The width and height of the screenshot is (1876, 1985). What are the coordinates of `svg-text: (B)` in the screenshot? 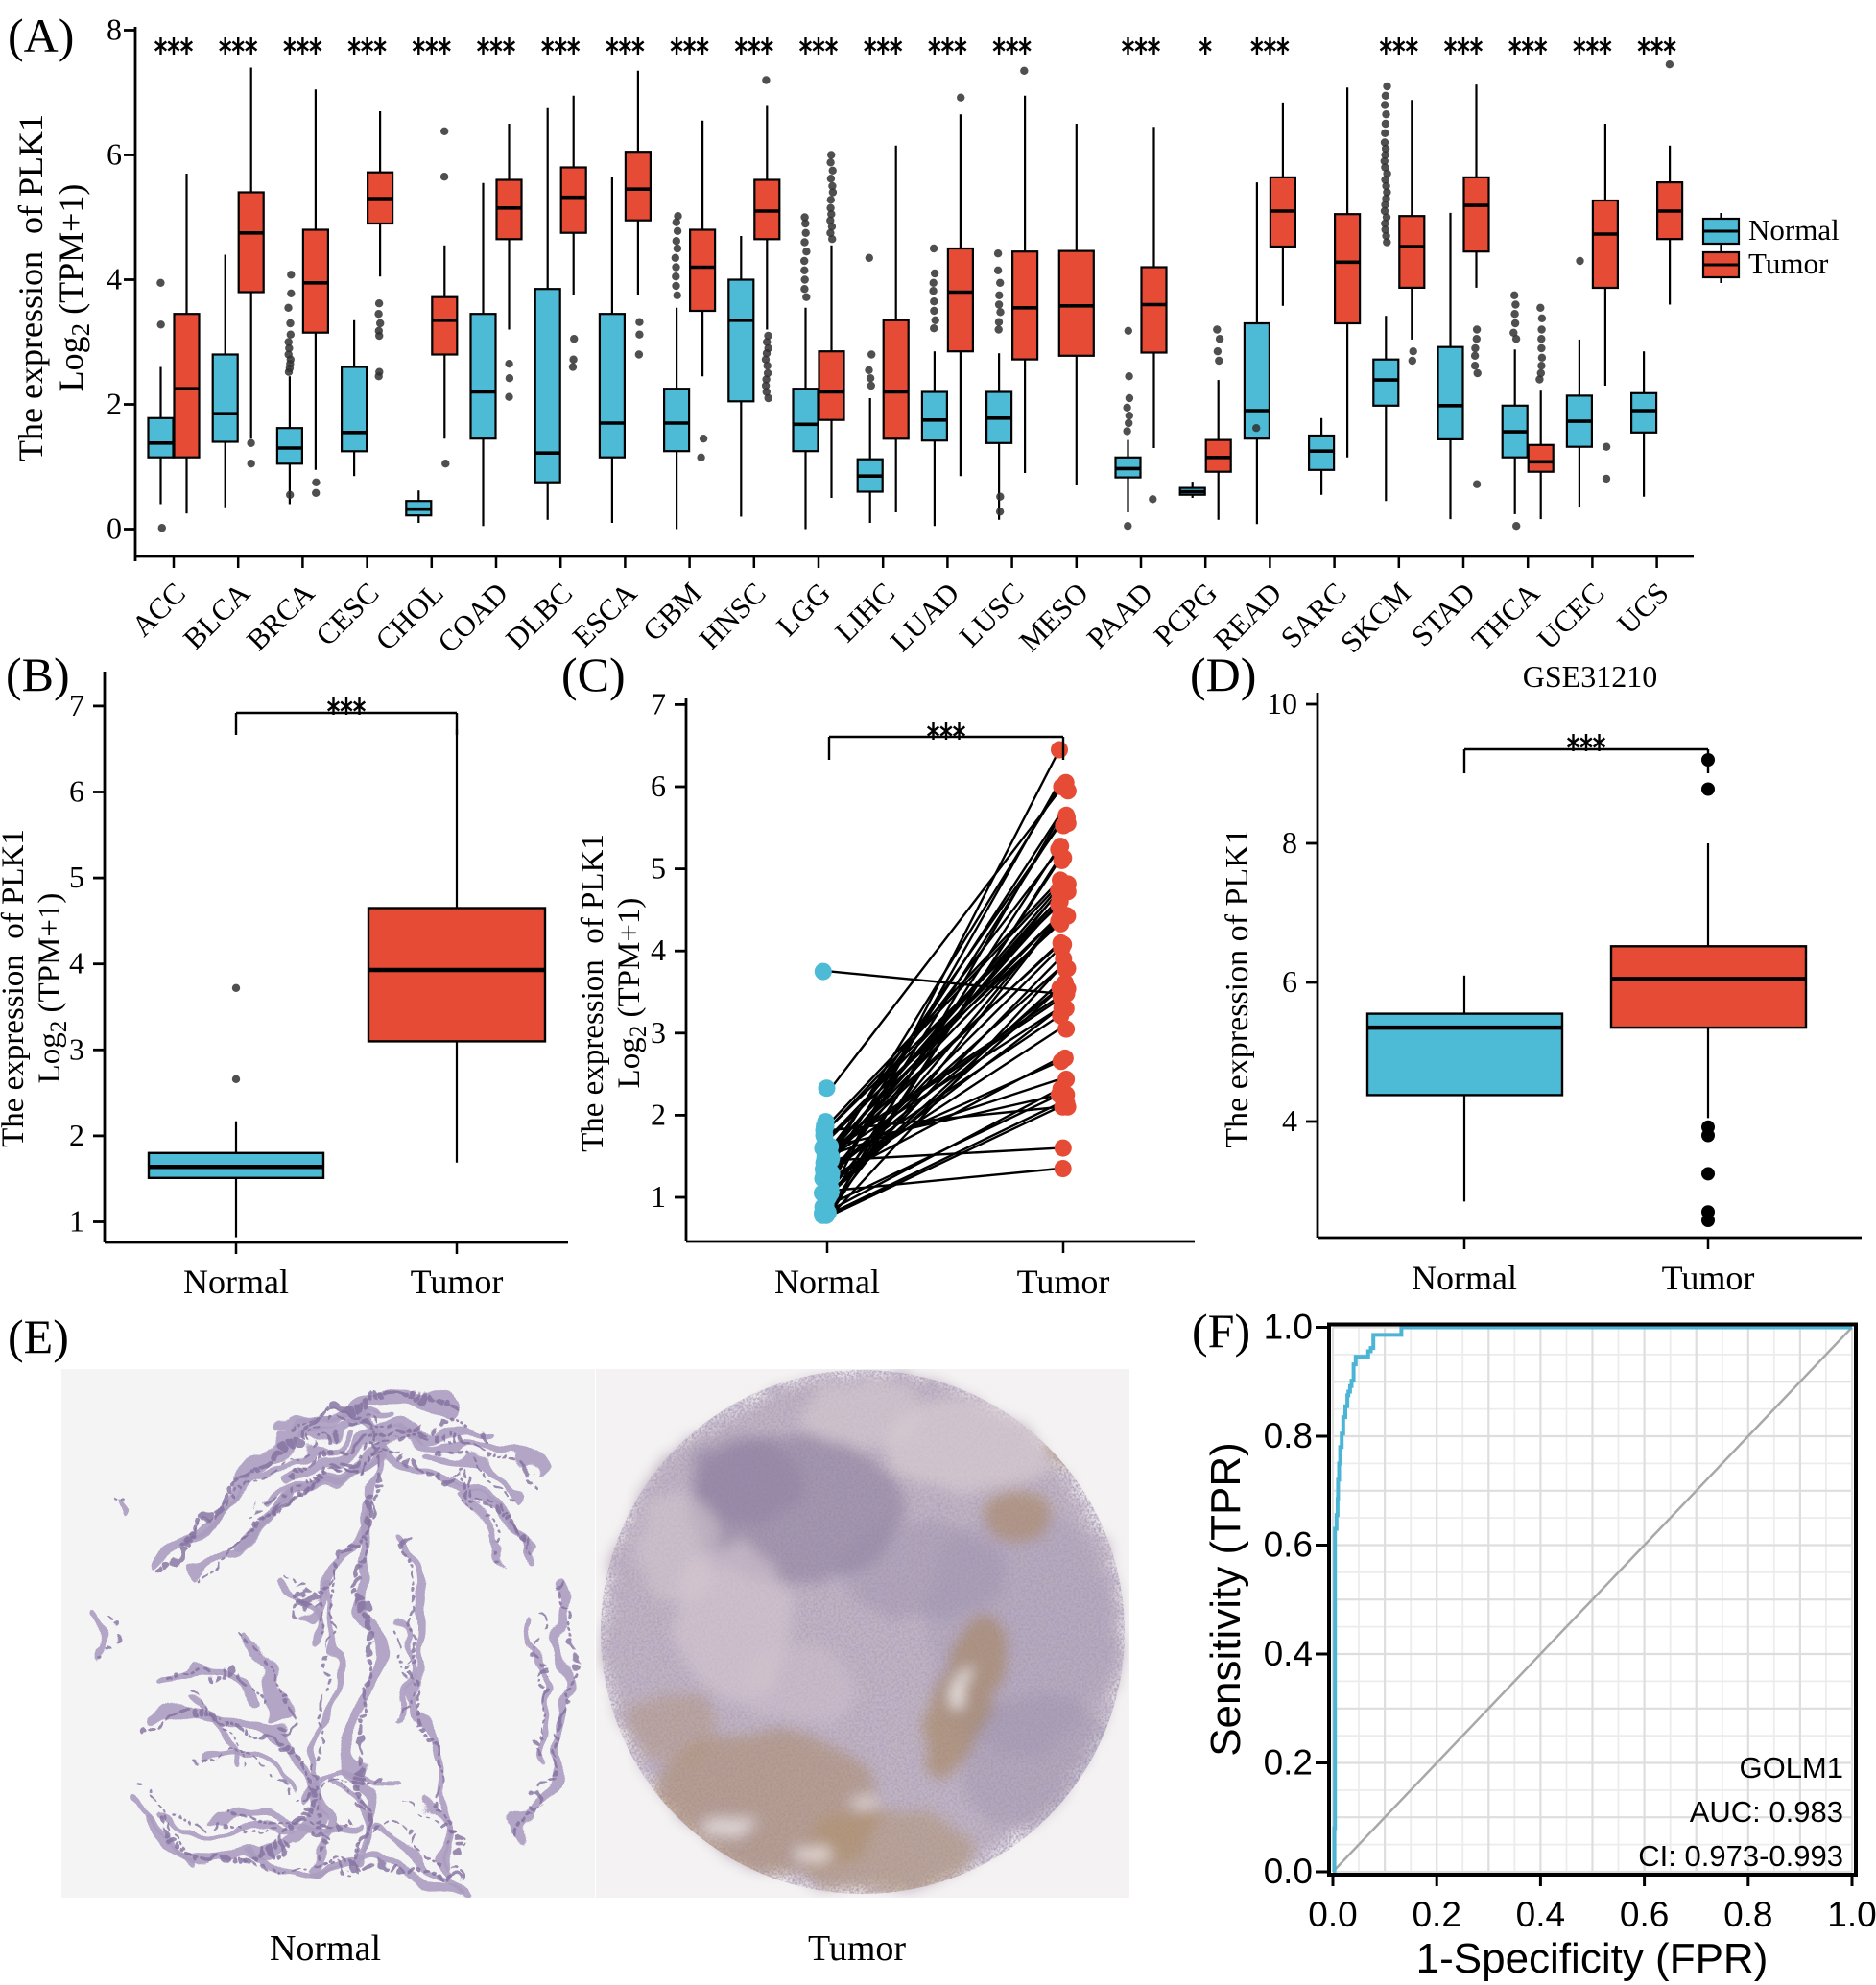 It's located at (38, 674).